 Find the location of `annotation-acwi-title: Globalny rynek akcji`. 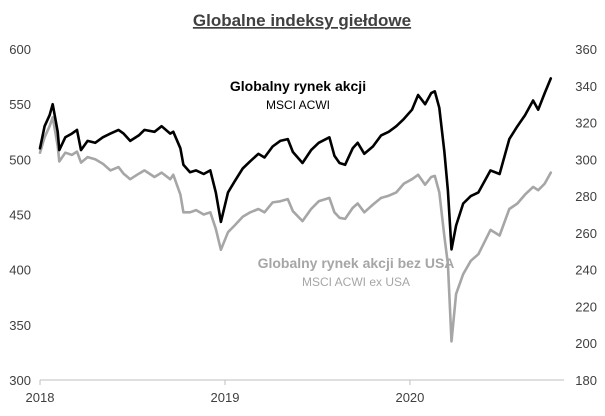

annotation-acwi-title: Globalny rynek akcji is located at coordinates (298, 86).